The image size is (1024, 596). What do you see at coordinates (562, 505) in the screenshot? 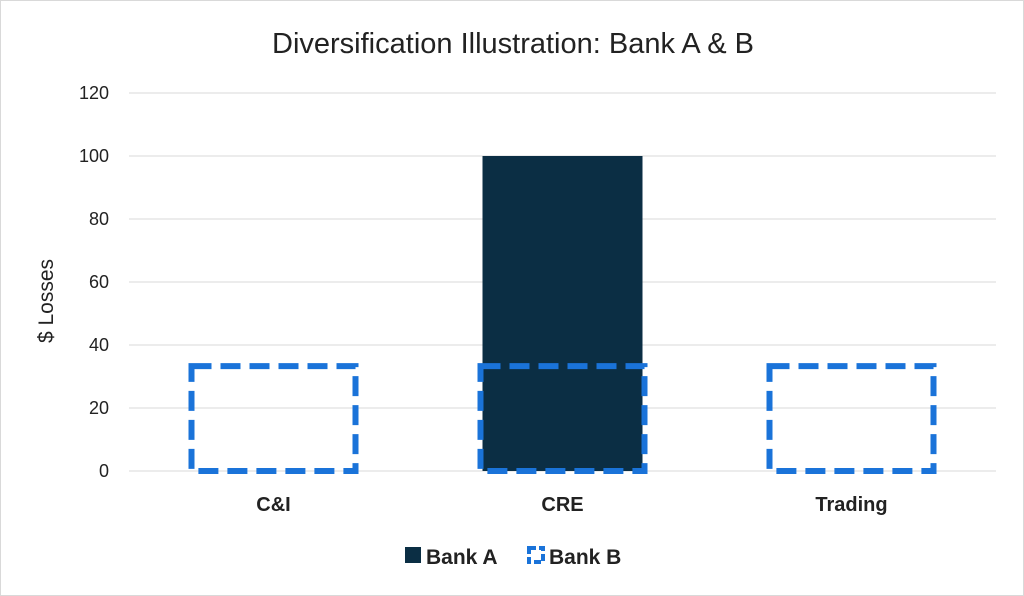
I see `category-label: CRE` at bounding box center [562, 505].